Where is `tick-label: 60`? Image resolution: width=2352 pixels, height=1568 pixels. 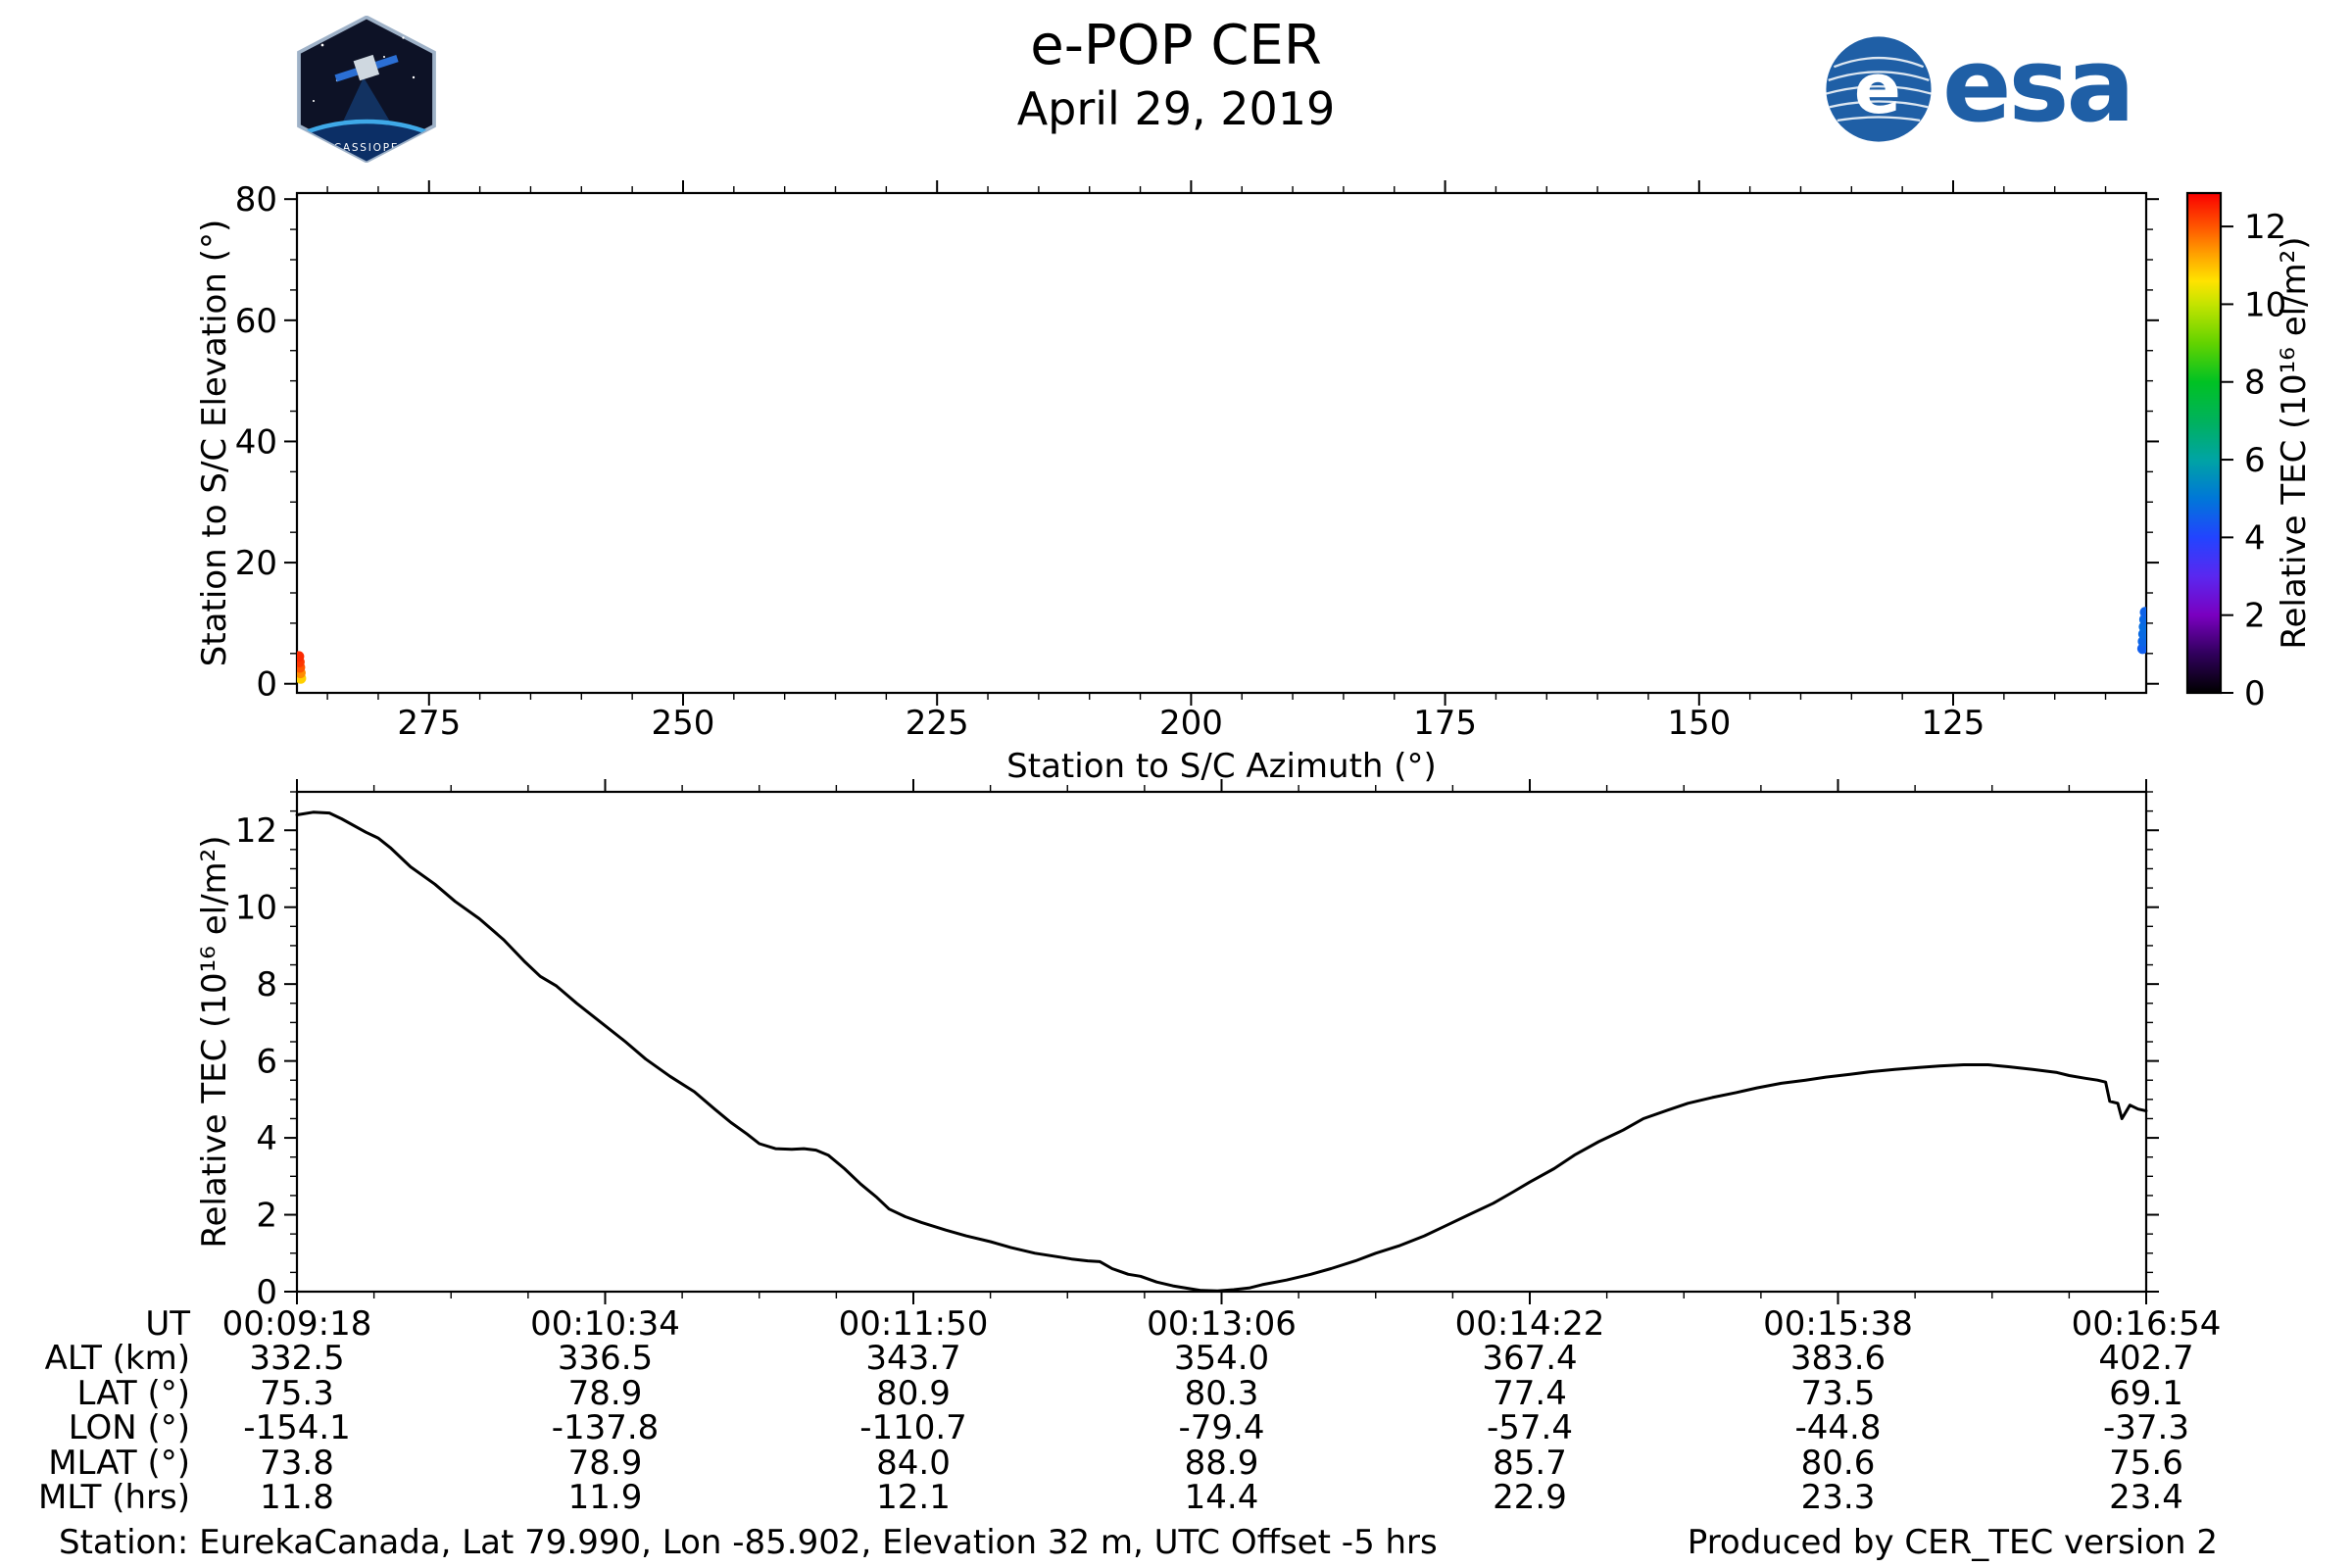
tick-label: 60 is located at coordinates (256, 321).